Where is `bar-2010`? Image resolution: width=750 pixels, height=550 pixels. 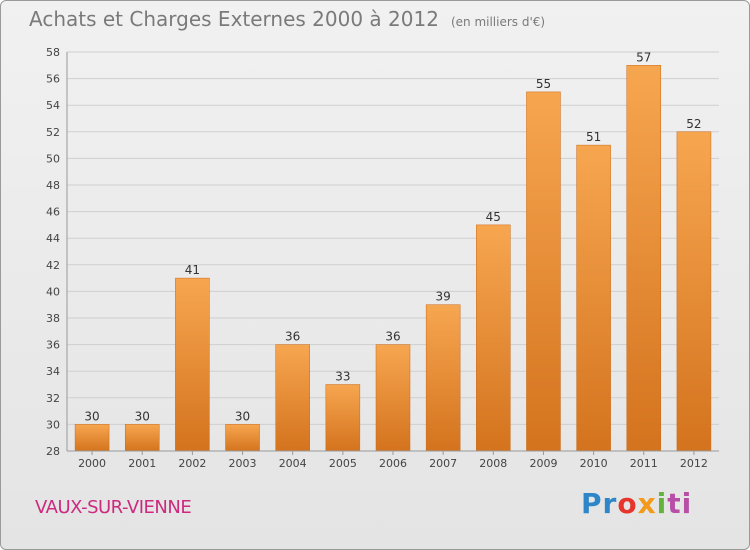 bar-2010 is located at coordinates (593, 298).